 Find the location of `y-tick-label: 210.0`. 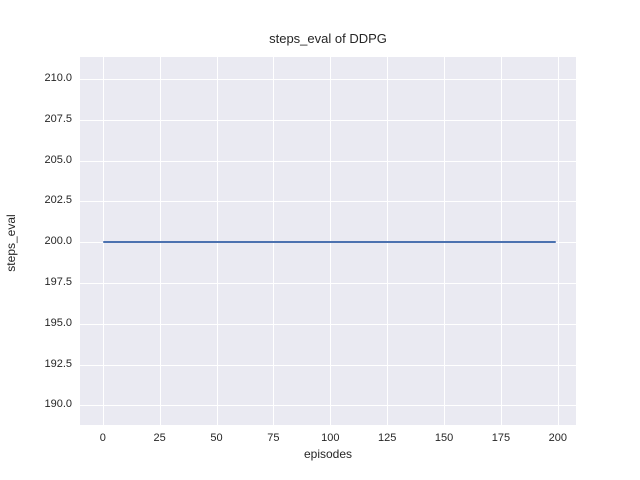

y-tick-label: 210.0 is located at coordinates (58, 78).